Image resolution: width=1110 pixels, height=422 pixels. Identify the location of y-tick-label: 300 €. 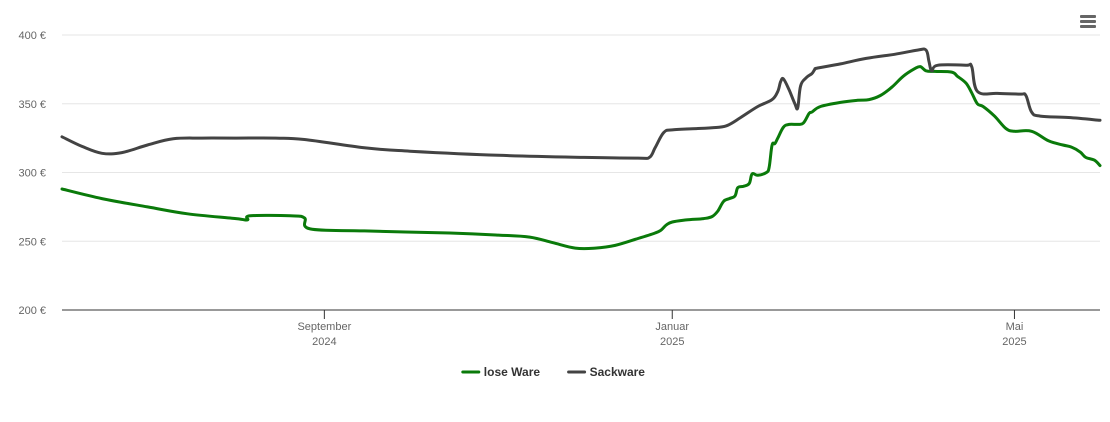
(32, 174).